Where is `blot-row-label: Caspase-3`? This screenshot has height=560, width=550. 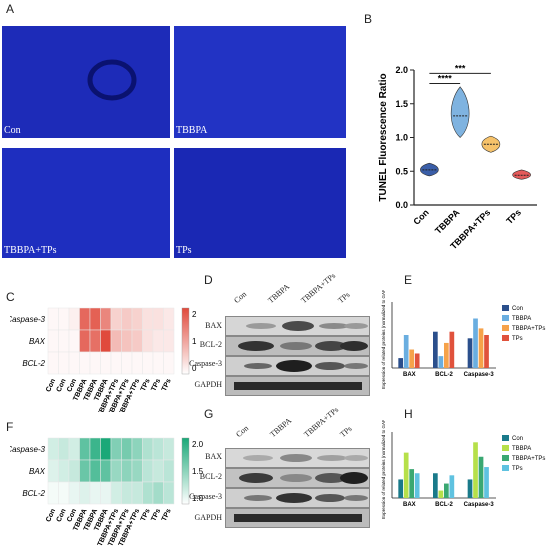 blot-row-label: Caspase-3 is located at coordinates (205, 496).